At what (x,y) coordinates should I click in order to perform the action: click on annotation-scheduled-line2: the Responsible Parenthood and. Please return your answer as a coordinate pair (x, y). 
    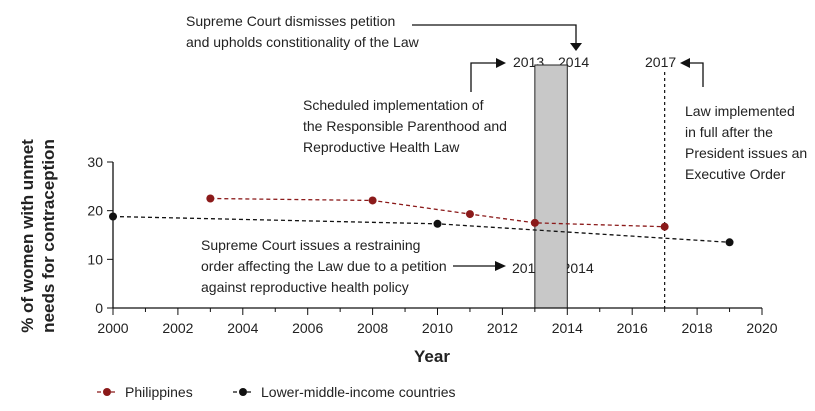
    Looking at the image, I should click on (405, 126).